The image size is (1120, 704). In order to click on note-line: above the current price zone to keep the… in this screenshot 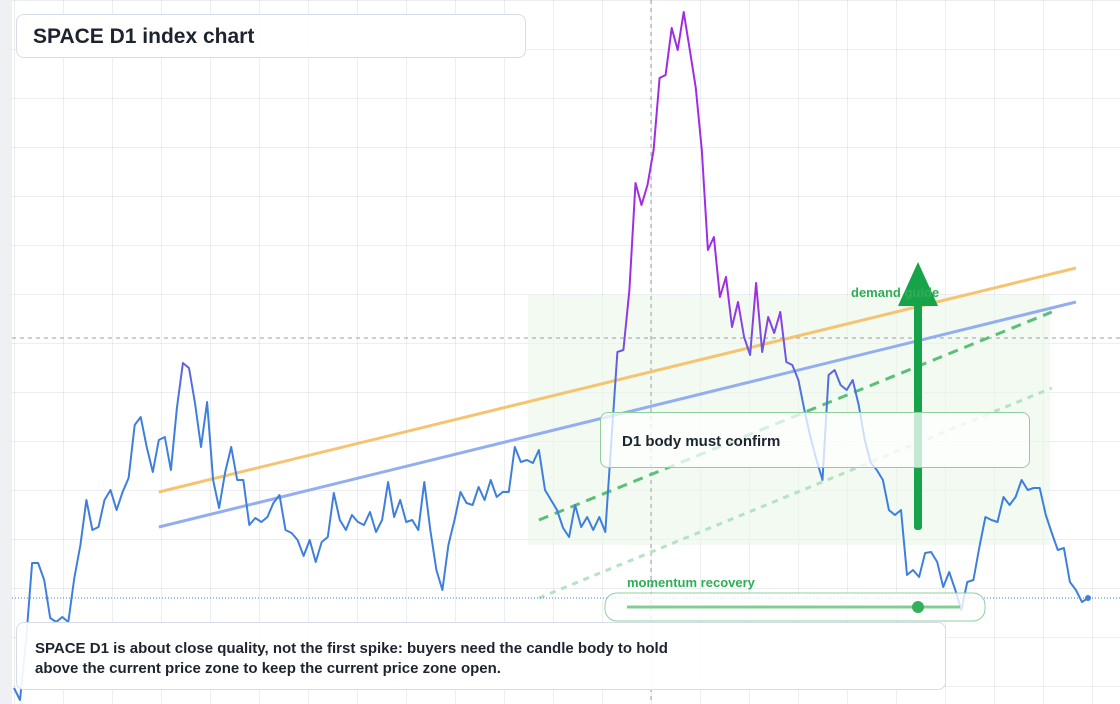, I will do `click(268, 668)`.